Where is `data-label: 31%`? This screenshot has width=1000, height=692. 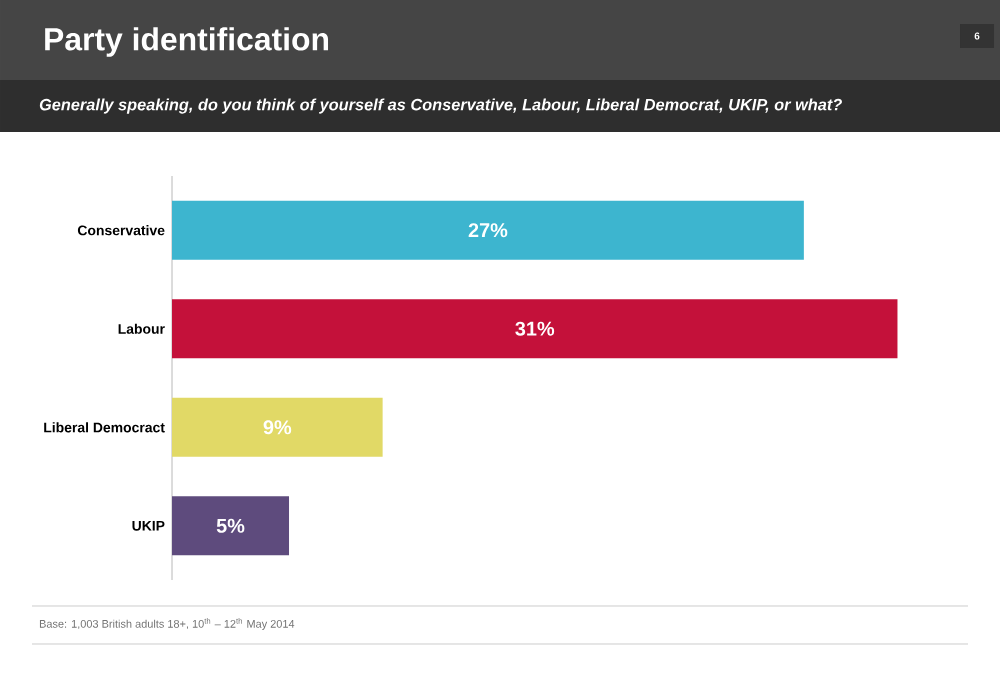 data-label: 31% is located at coordinates (535, 328).